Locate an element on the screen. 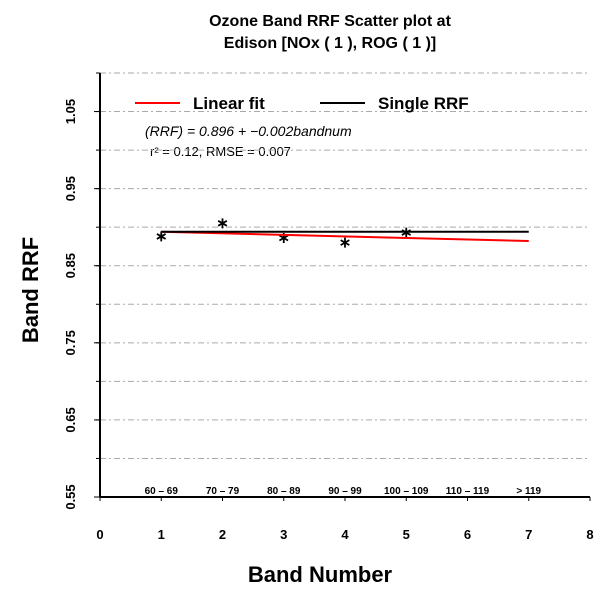  category-label: 90 – 99 is located at coordinates (345, 491).